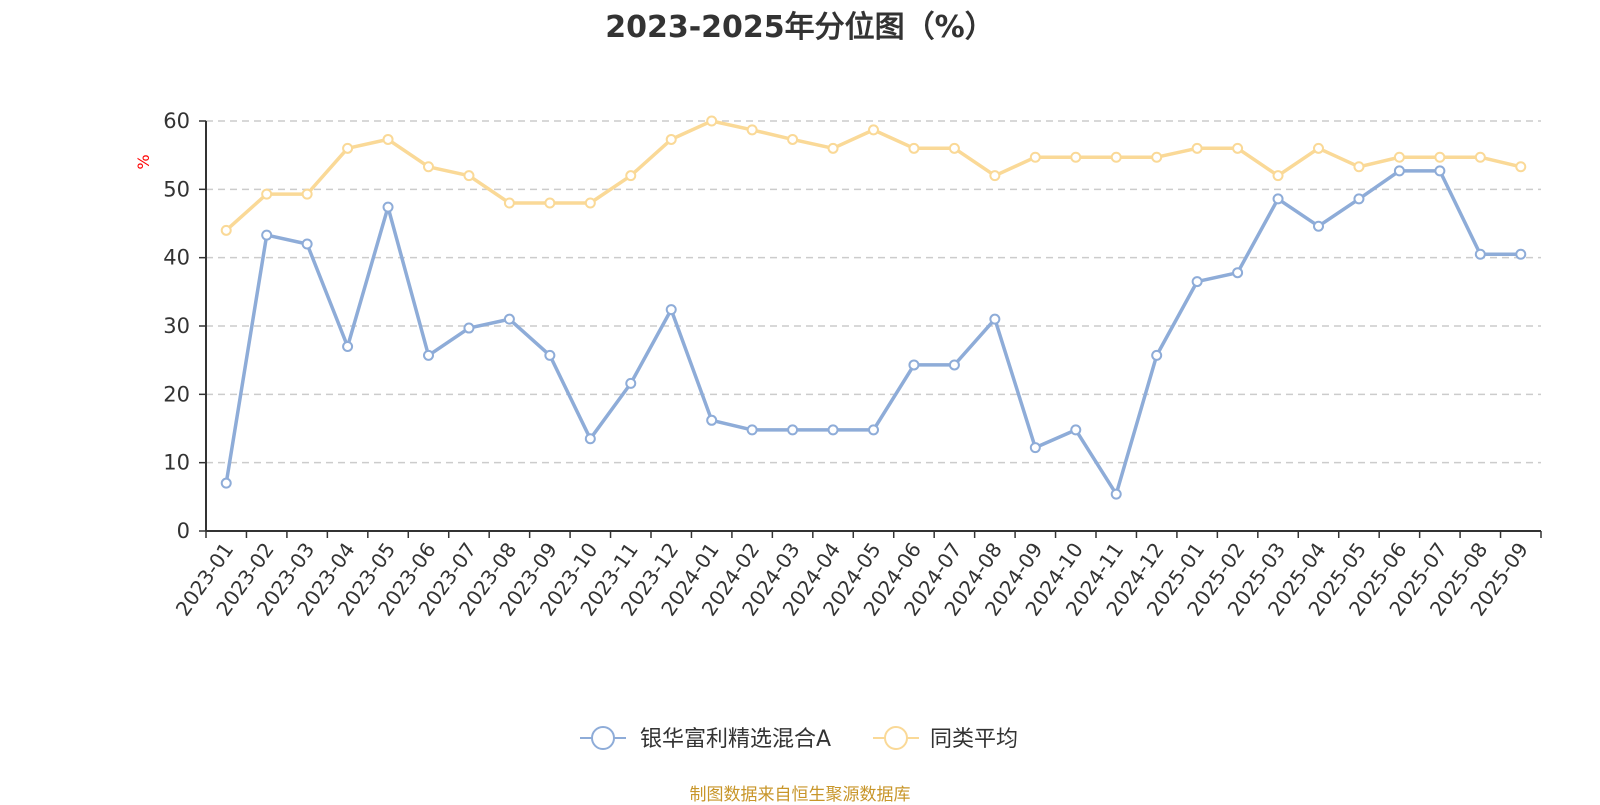  What do you see at coordinates (735, 739) in the screenshot?
I see `legend-label: 银华富利精选混合A` at bounding box center [735, 739].